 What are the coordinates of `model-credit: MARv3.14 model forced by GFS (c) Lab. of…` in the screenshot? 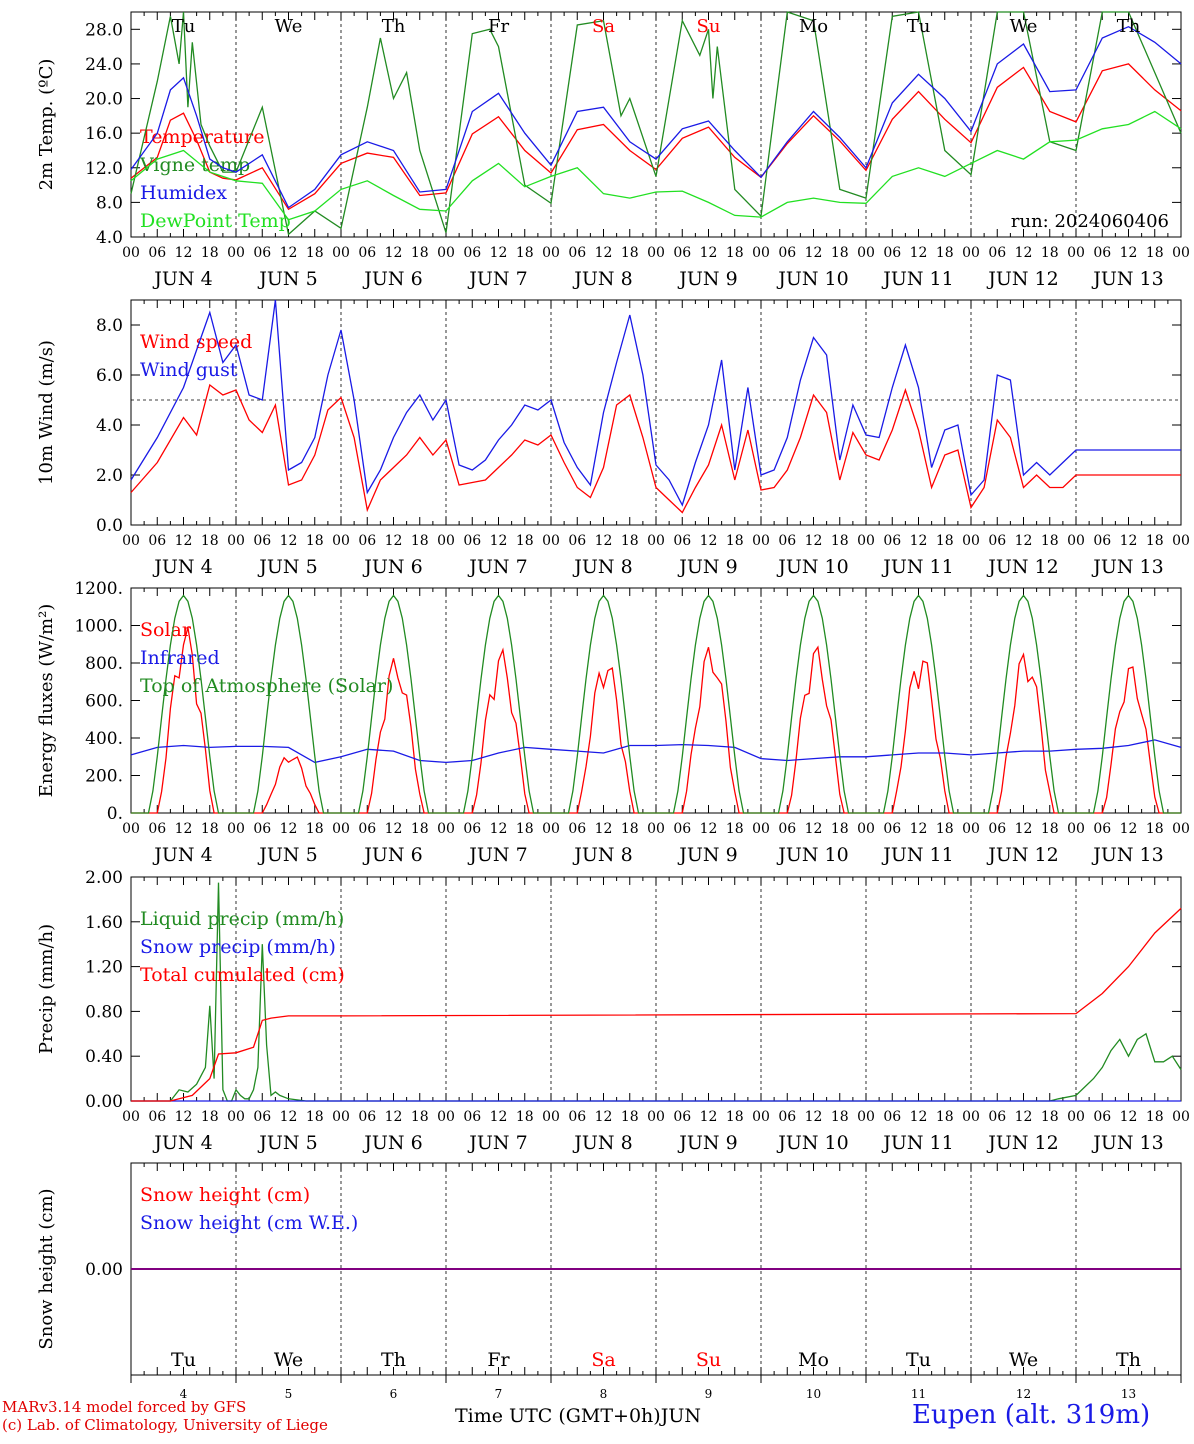 It's located at (165, 1416).